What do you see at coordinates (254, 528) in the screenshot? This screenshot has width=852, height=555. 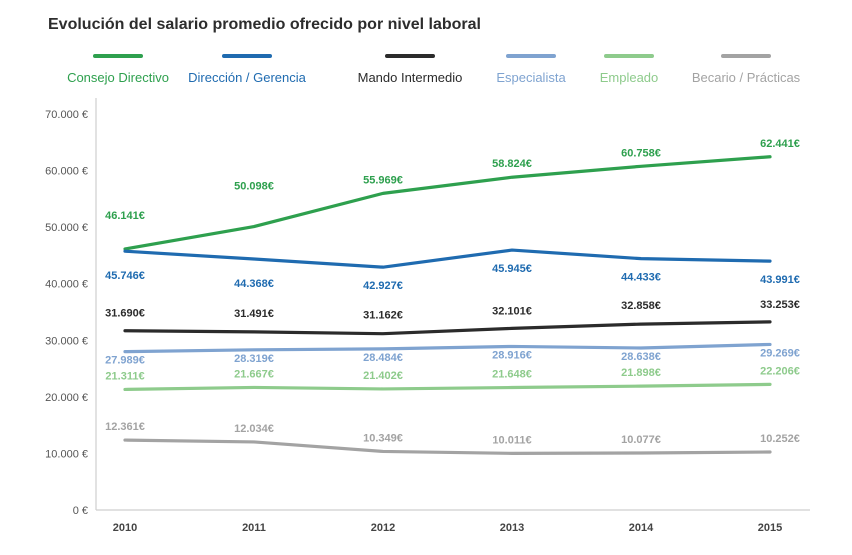 I see `x-tick-label: 2011` at bounding box center [254, 528].